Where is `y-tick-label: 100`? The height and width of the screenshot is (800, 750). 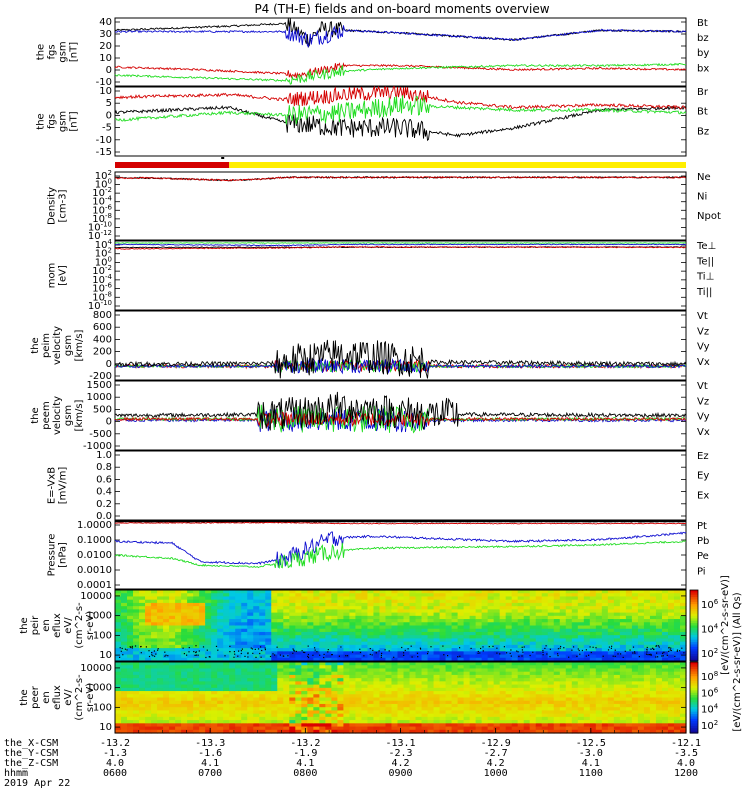
y-tick-label: 100 is located at coordinates (102, 635).